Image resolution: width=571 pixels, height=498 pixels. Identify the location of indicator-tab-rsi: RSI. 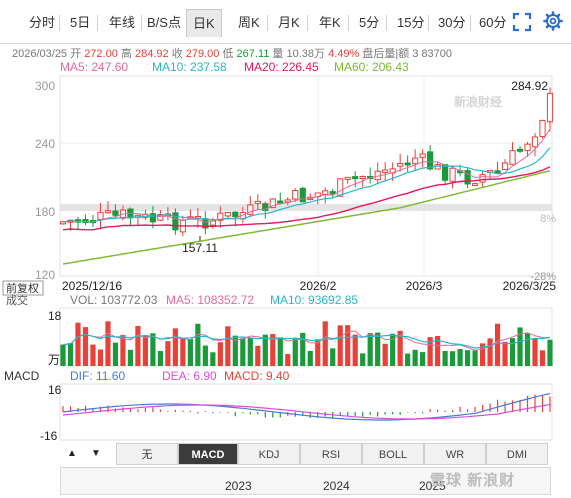
(331, 454).